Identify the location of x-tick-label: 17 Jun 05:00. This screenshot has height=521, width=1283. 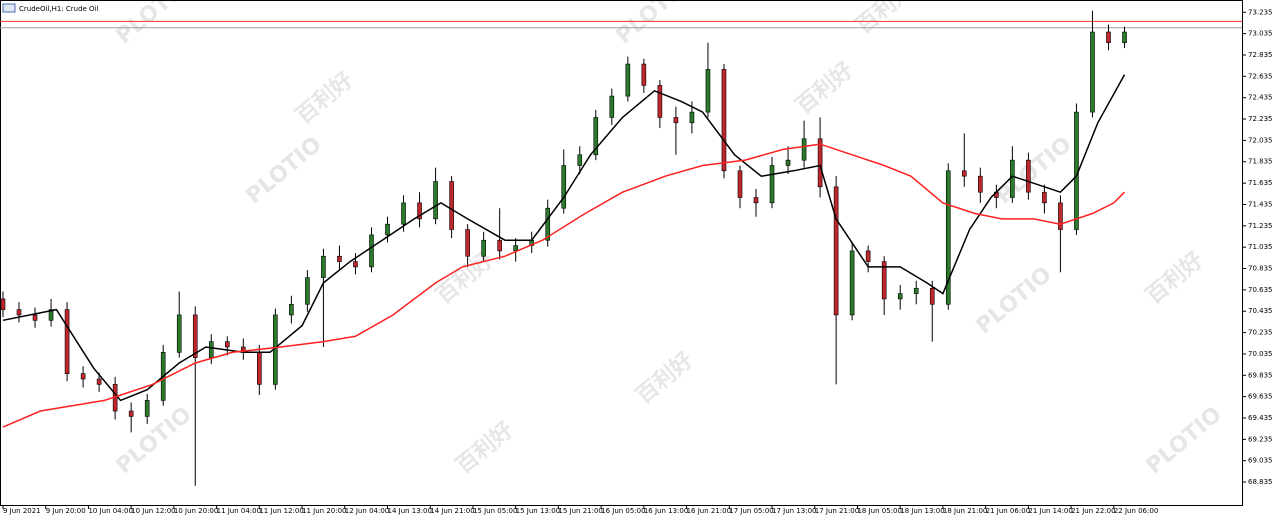
(751, 511).